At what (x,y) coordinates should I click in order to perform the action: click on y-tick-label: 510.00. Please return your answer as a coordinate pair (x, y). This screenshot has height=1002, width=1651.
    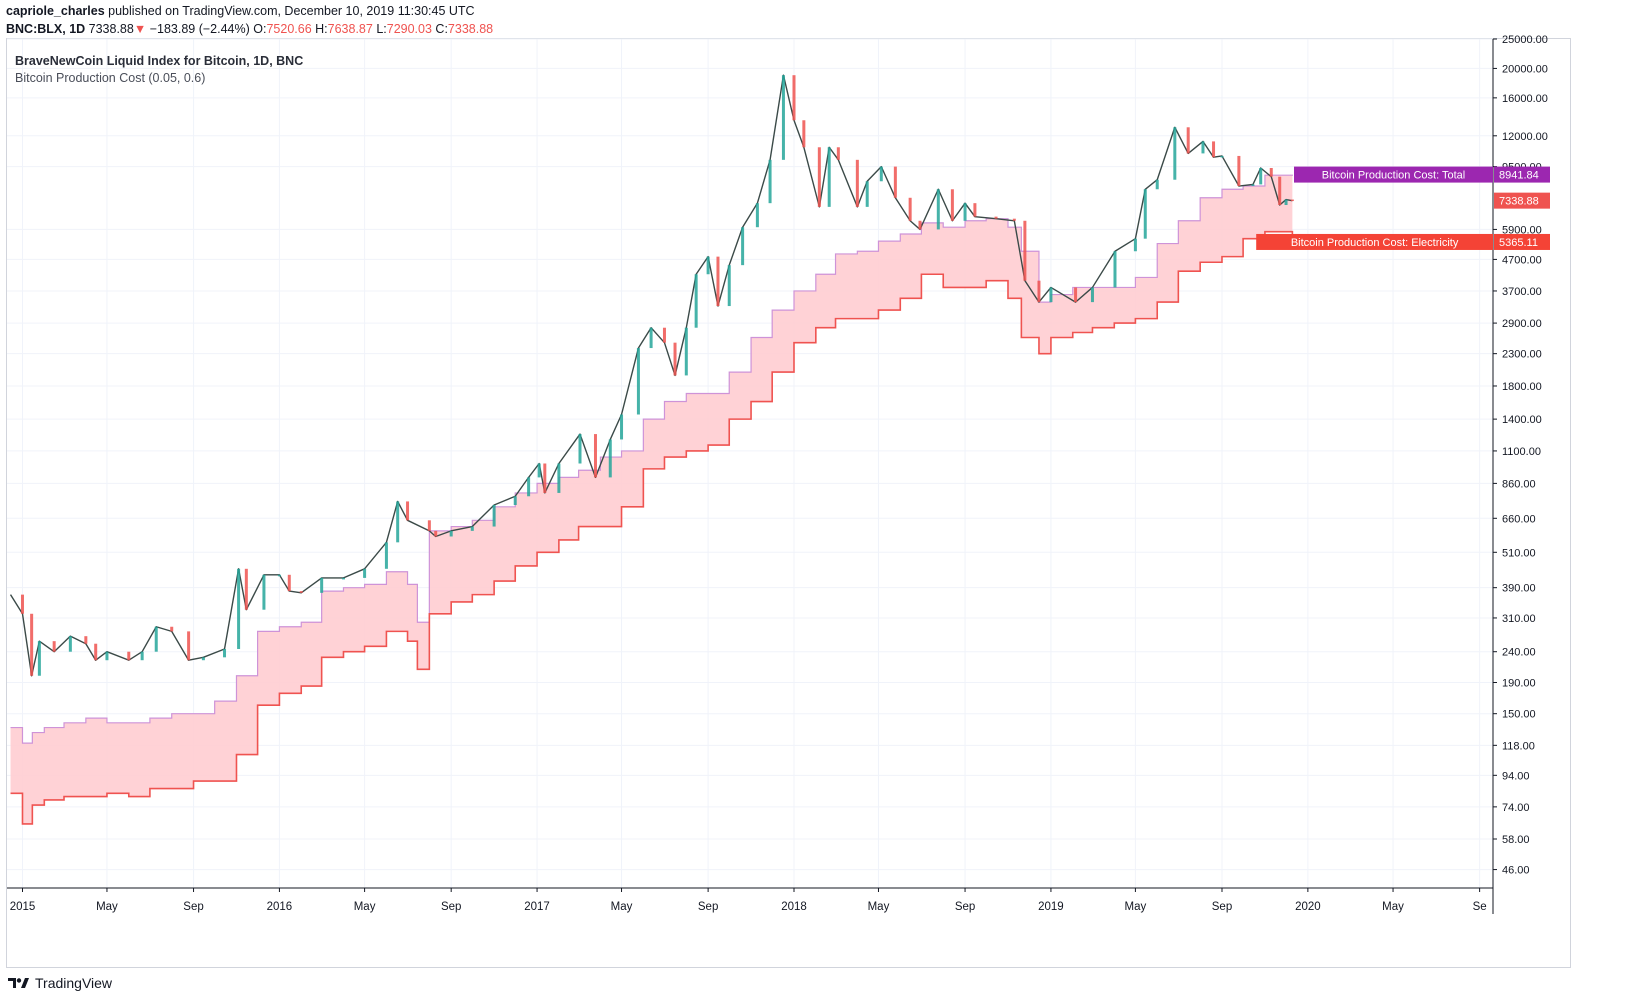
    Looking at the image, I should click on (1519, 553).